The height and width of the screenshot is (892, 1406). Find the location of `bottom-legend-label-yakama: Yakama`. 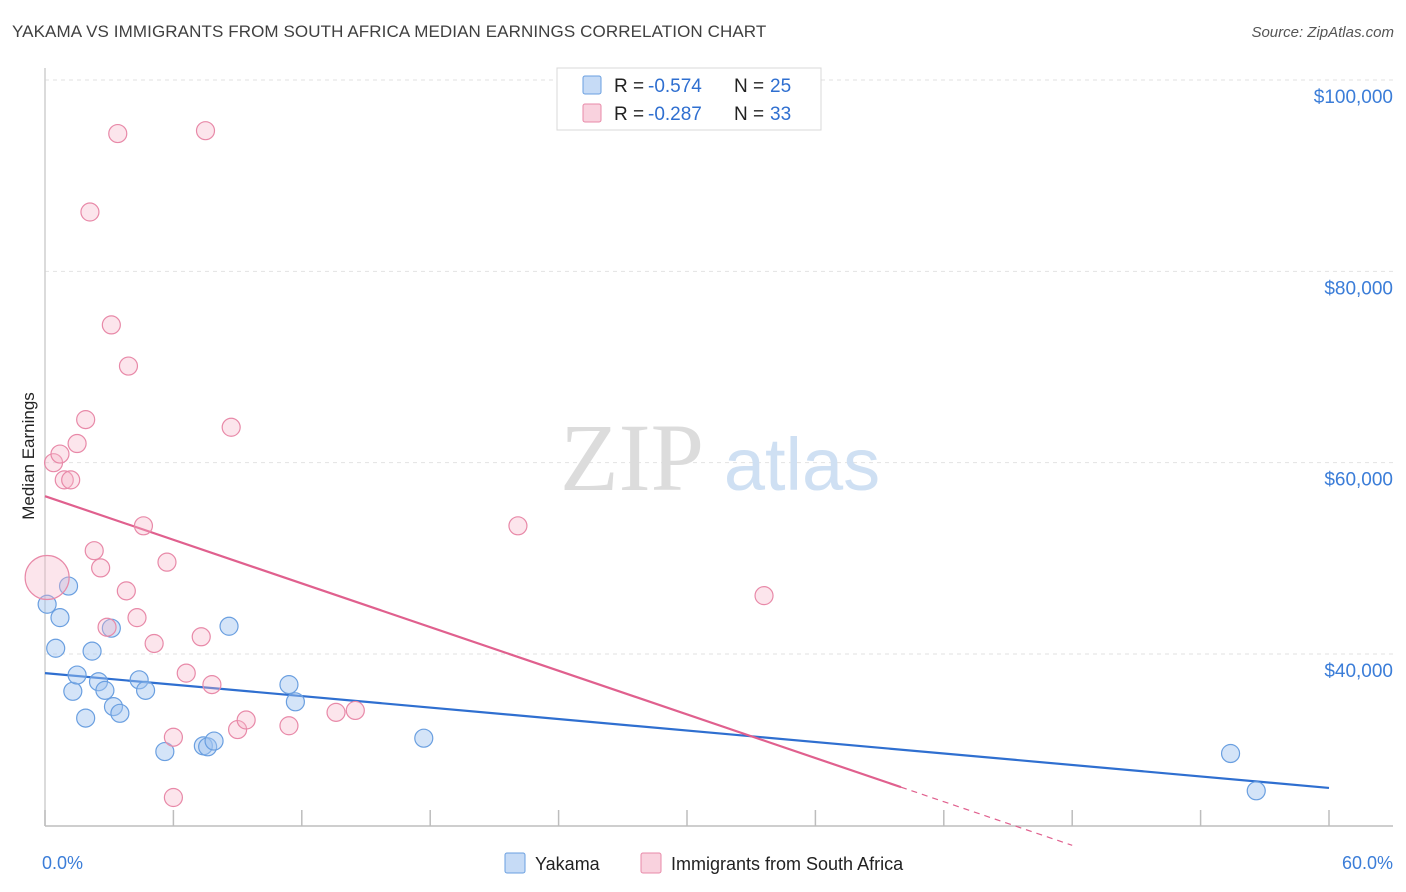

bottom-legend-label-yakama: Yakama is located at coordinates (568, 864).